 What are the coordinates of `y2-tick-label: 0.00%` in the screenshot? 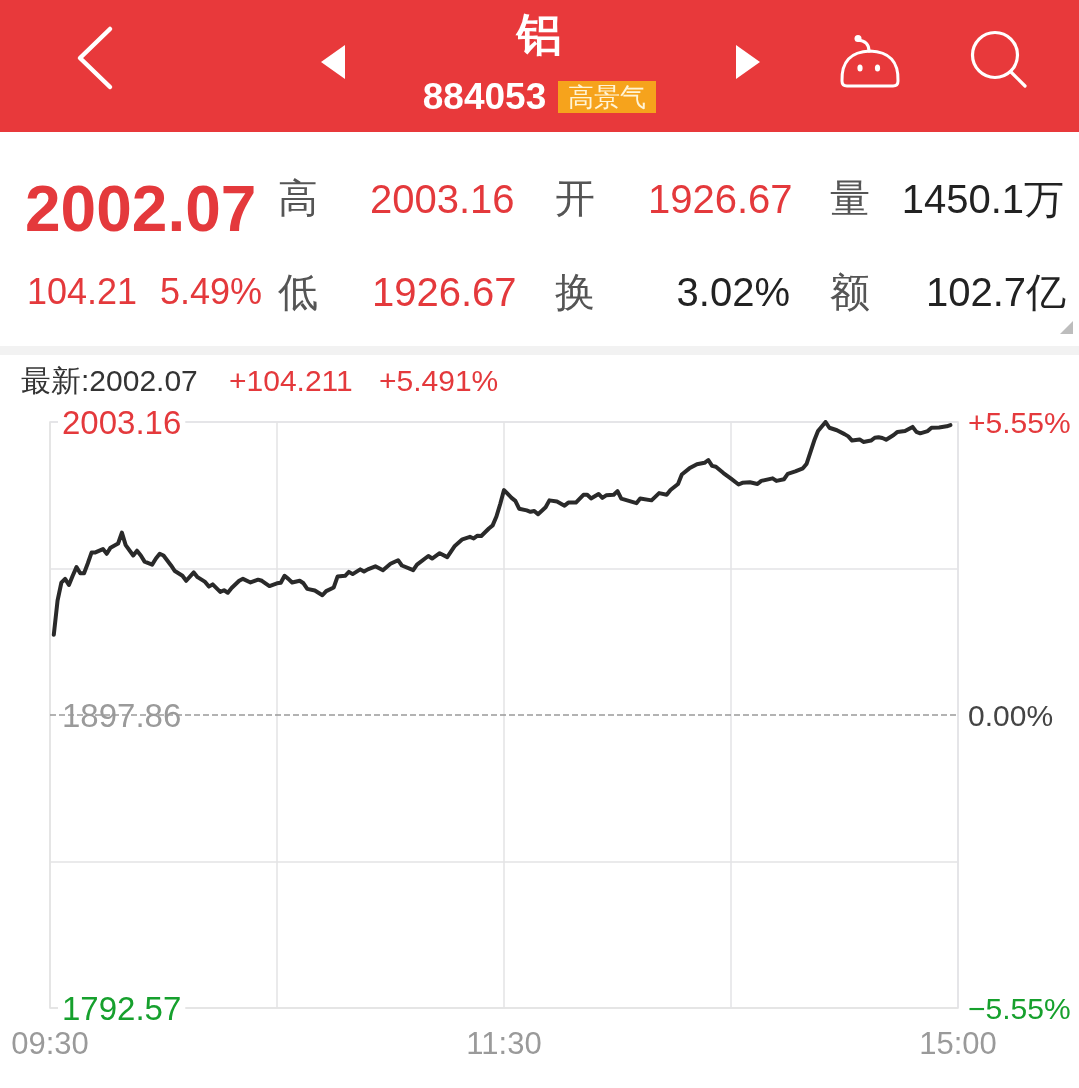 It's located at (1011, 715).